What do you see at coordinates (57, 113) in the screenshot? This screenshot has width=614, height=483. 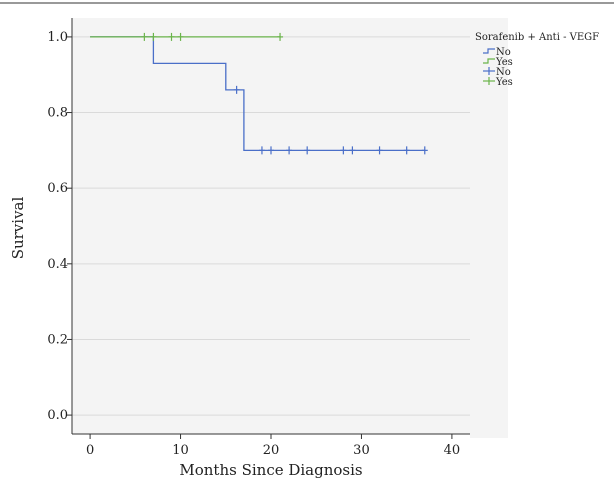 I see `y-tick-label: 0.8` at bounding box center [57, 113].